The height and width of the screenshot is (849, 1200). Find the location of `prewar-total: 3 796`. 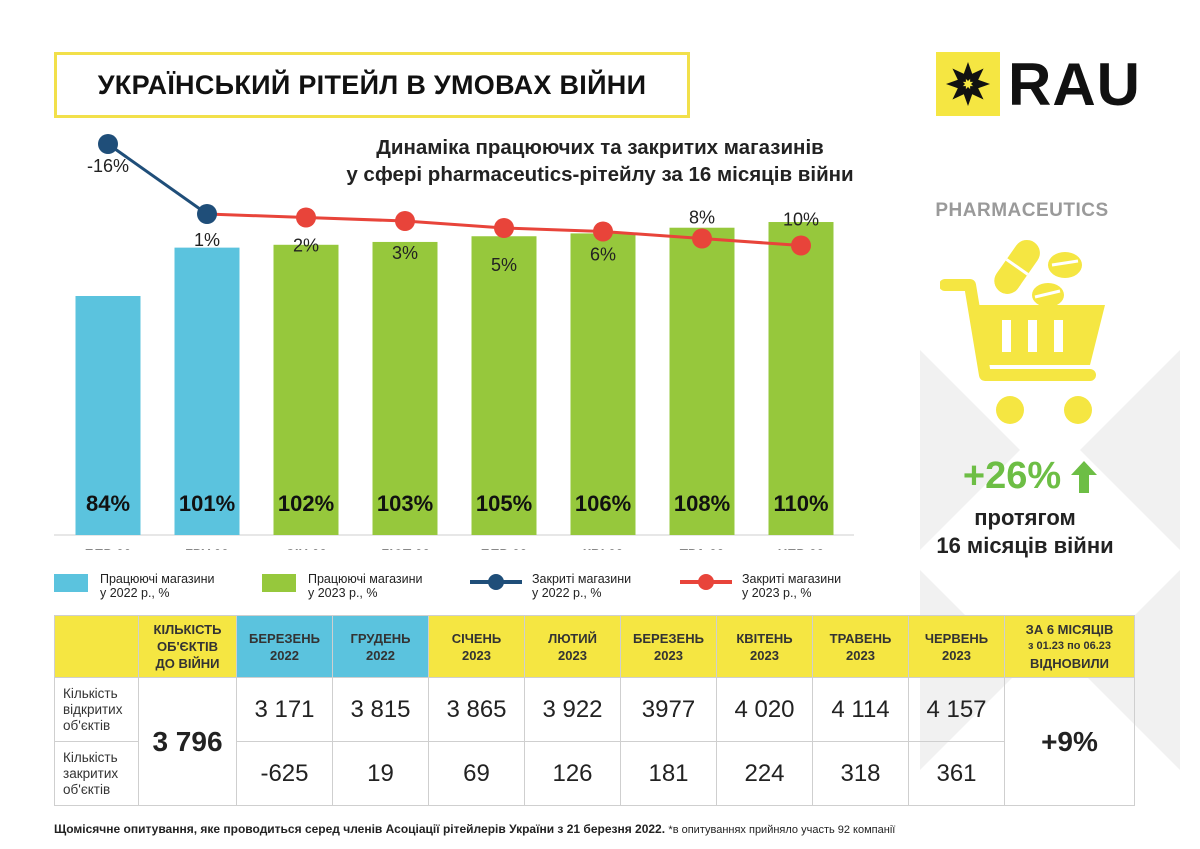

prewar-total: 3 796 is located at coordinates (187, 741).